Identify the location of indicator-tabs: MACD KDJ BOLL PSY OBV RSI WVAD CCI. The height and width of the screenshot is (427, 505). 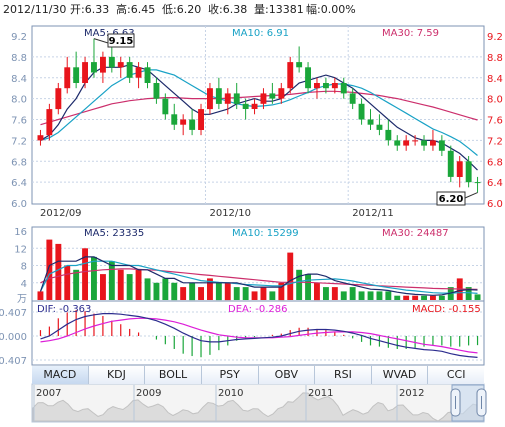
(258, 375).